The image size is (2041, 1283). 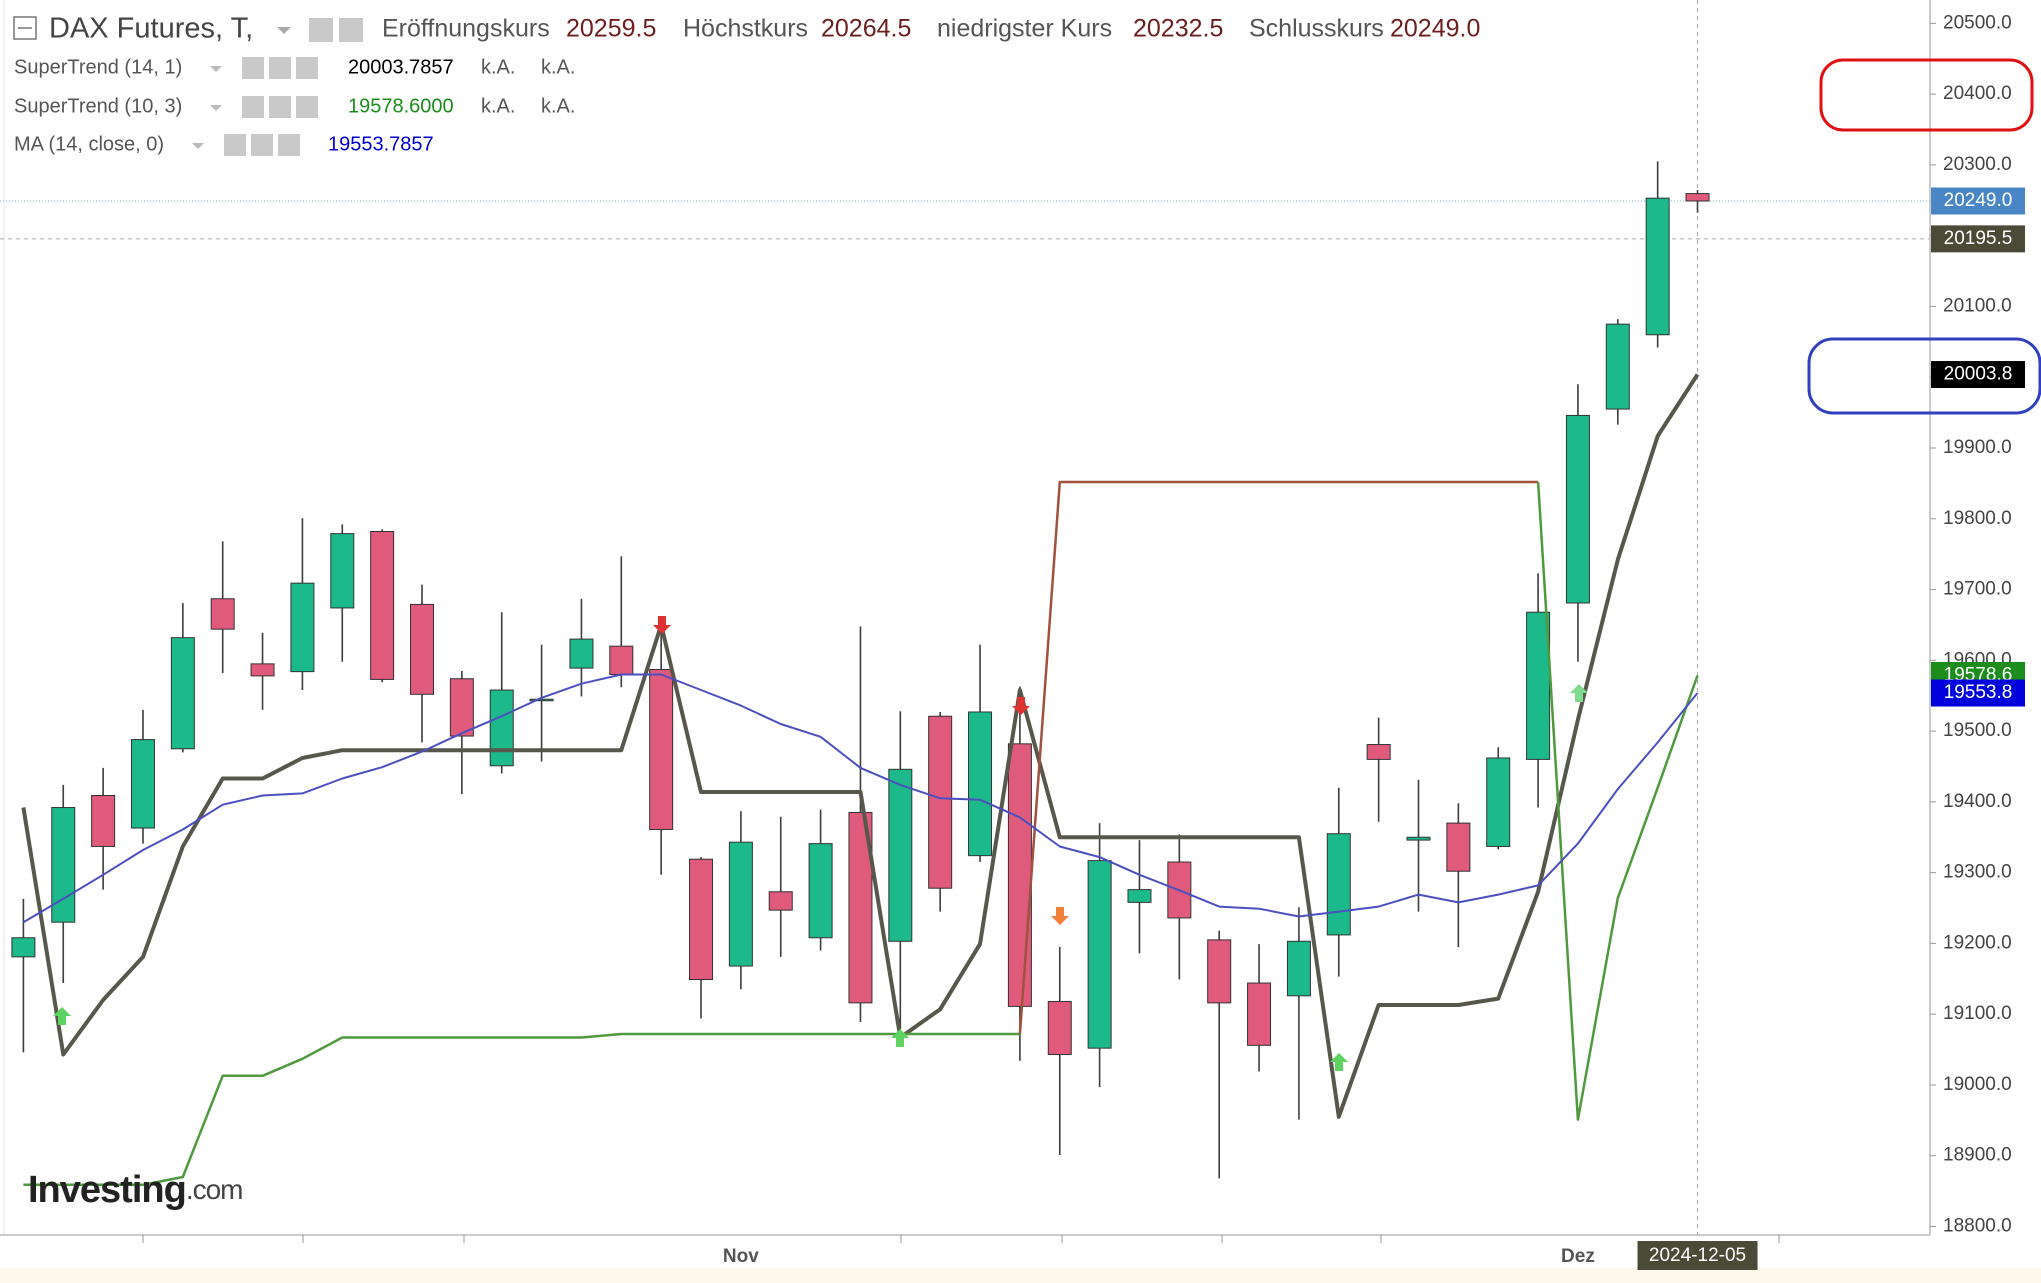 What do you see at coordinates (25, 28) in the screenshot?
I see `collapse-icon` at bounding box center [25, 28].